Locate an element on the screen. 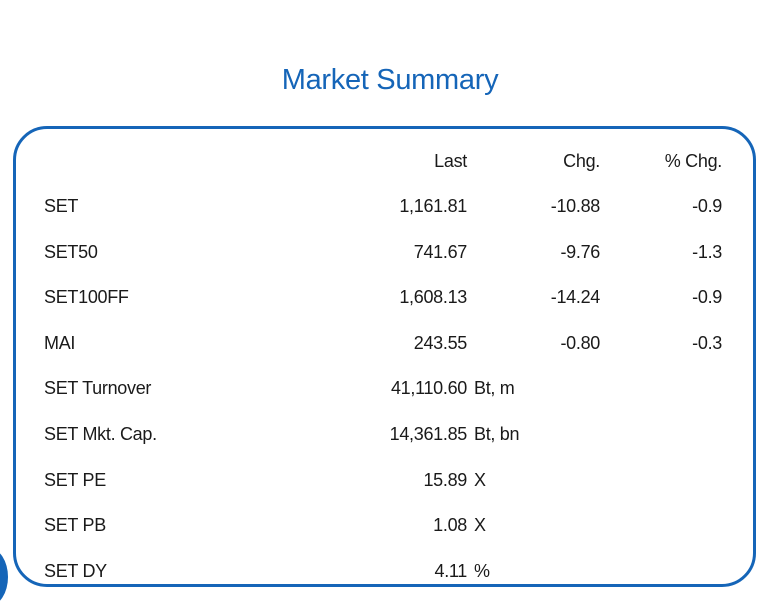  index-percent-change: -0.3 is located at coordinates (707, 343).